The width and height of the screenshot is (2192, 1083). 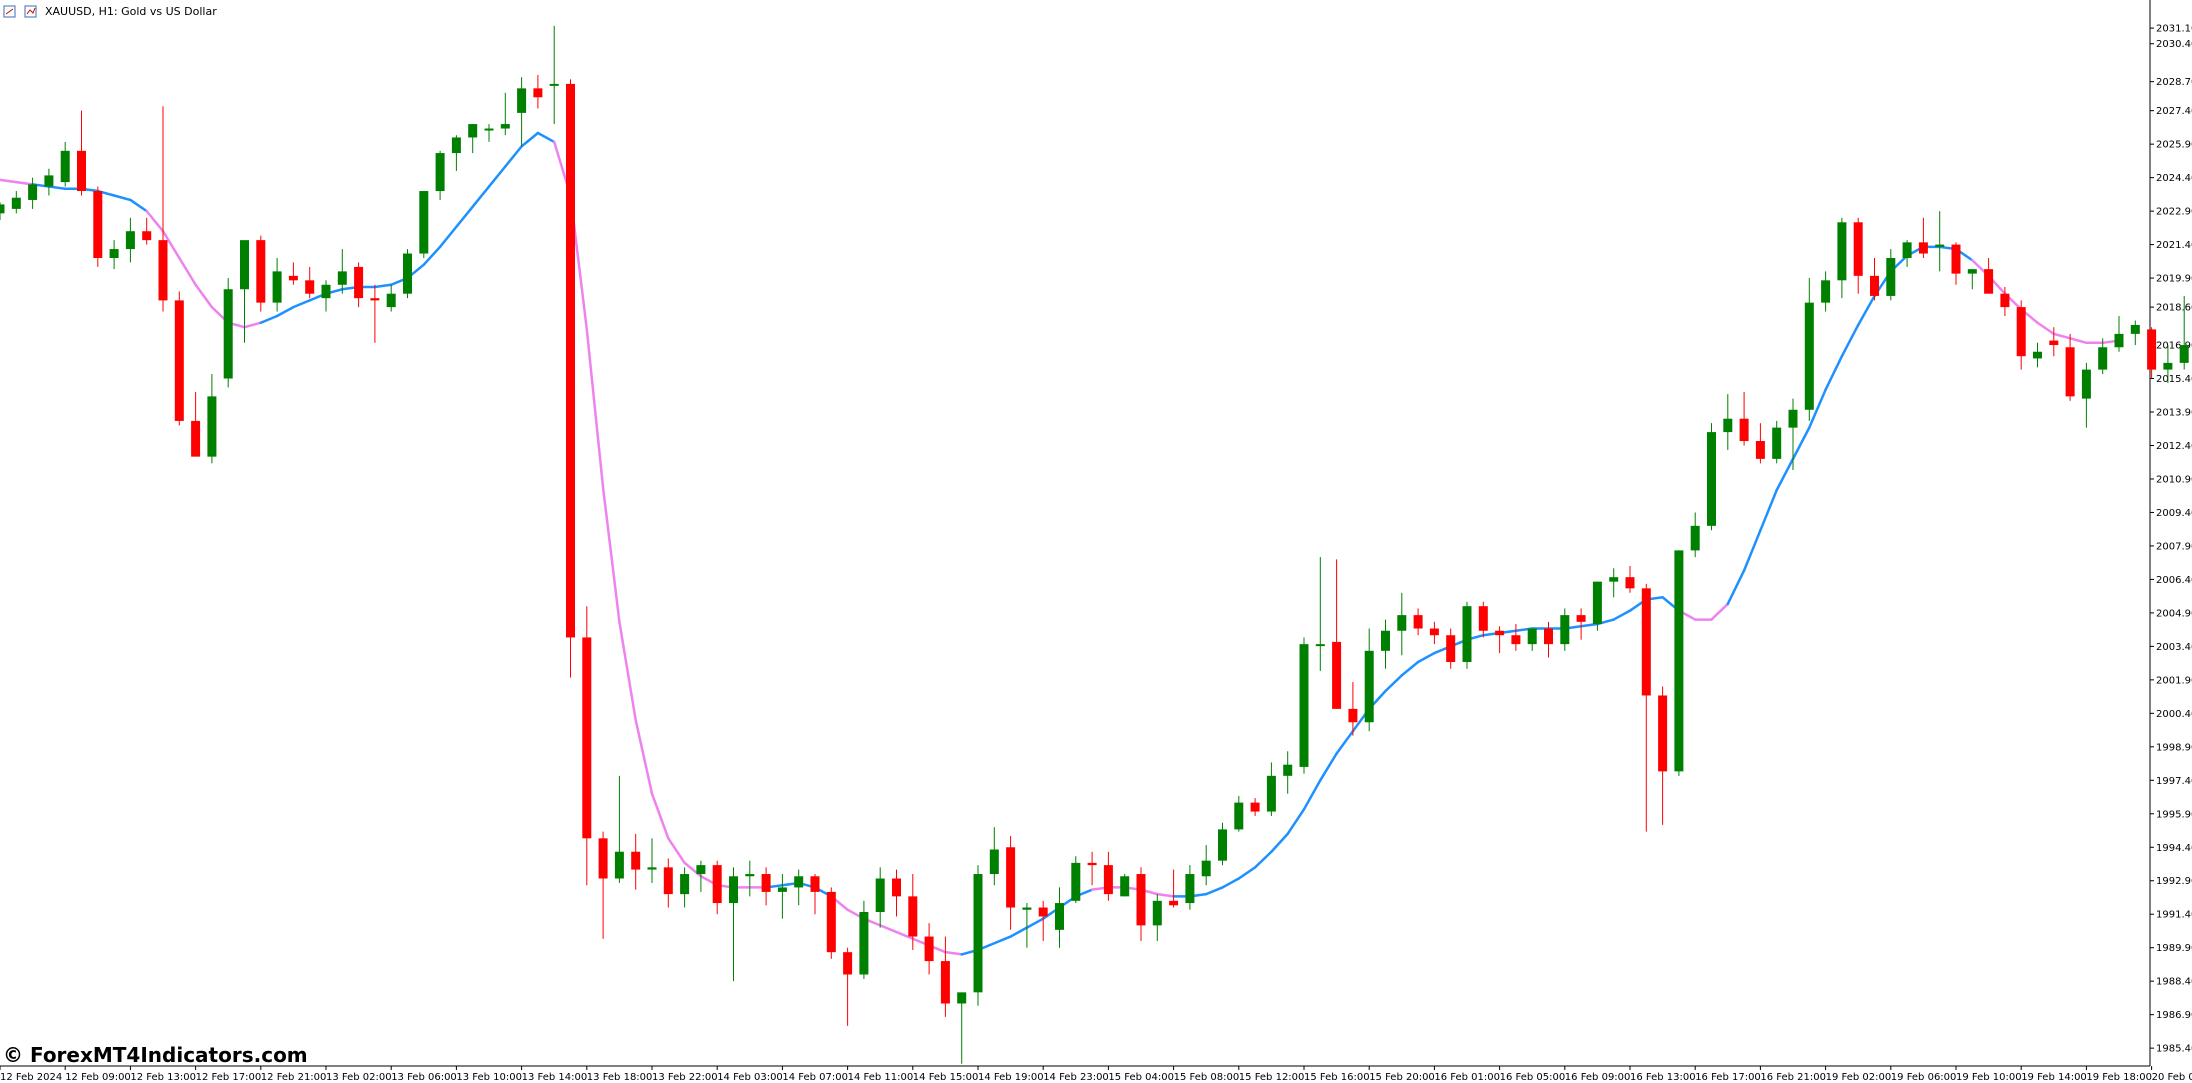 What do you see at coordinates (1207, 1077) in the screenshot?
I see `time-label: 15 Feb 08:00` at bounding box center [1207, 1077].